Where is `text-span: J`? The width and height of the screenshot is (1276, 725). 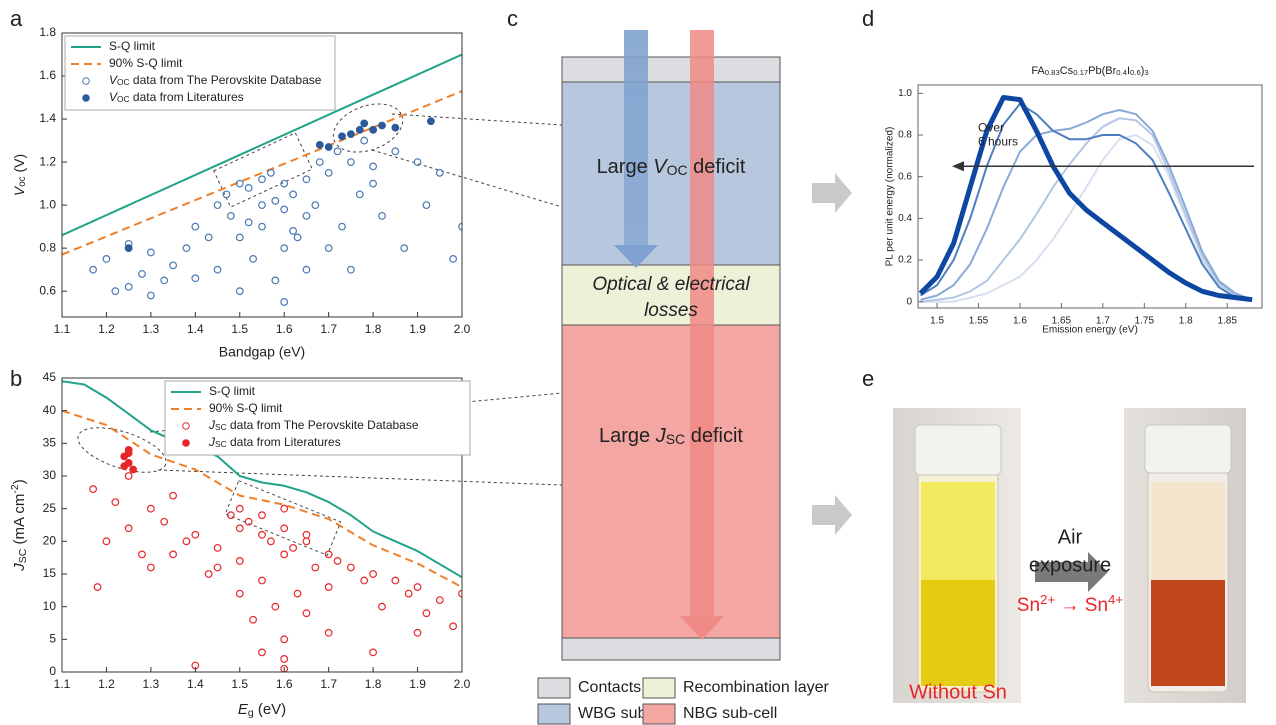
text-span: J is located at coordinates (19, 567).